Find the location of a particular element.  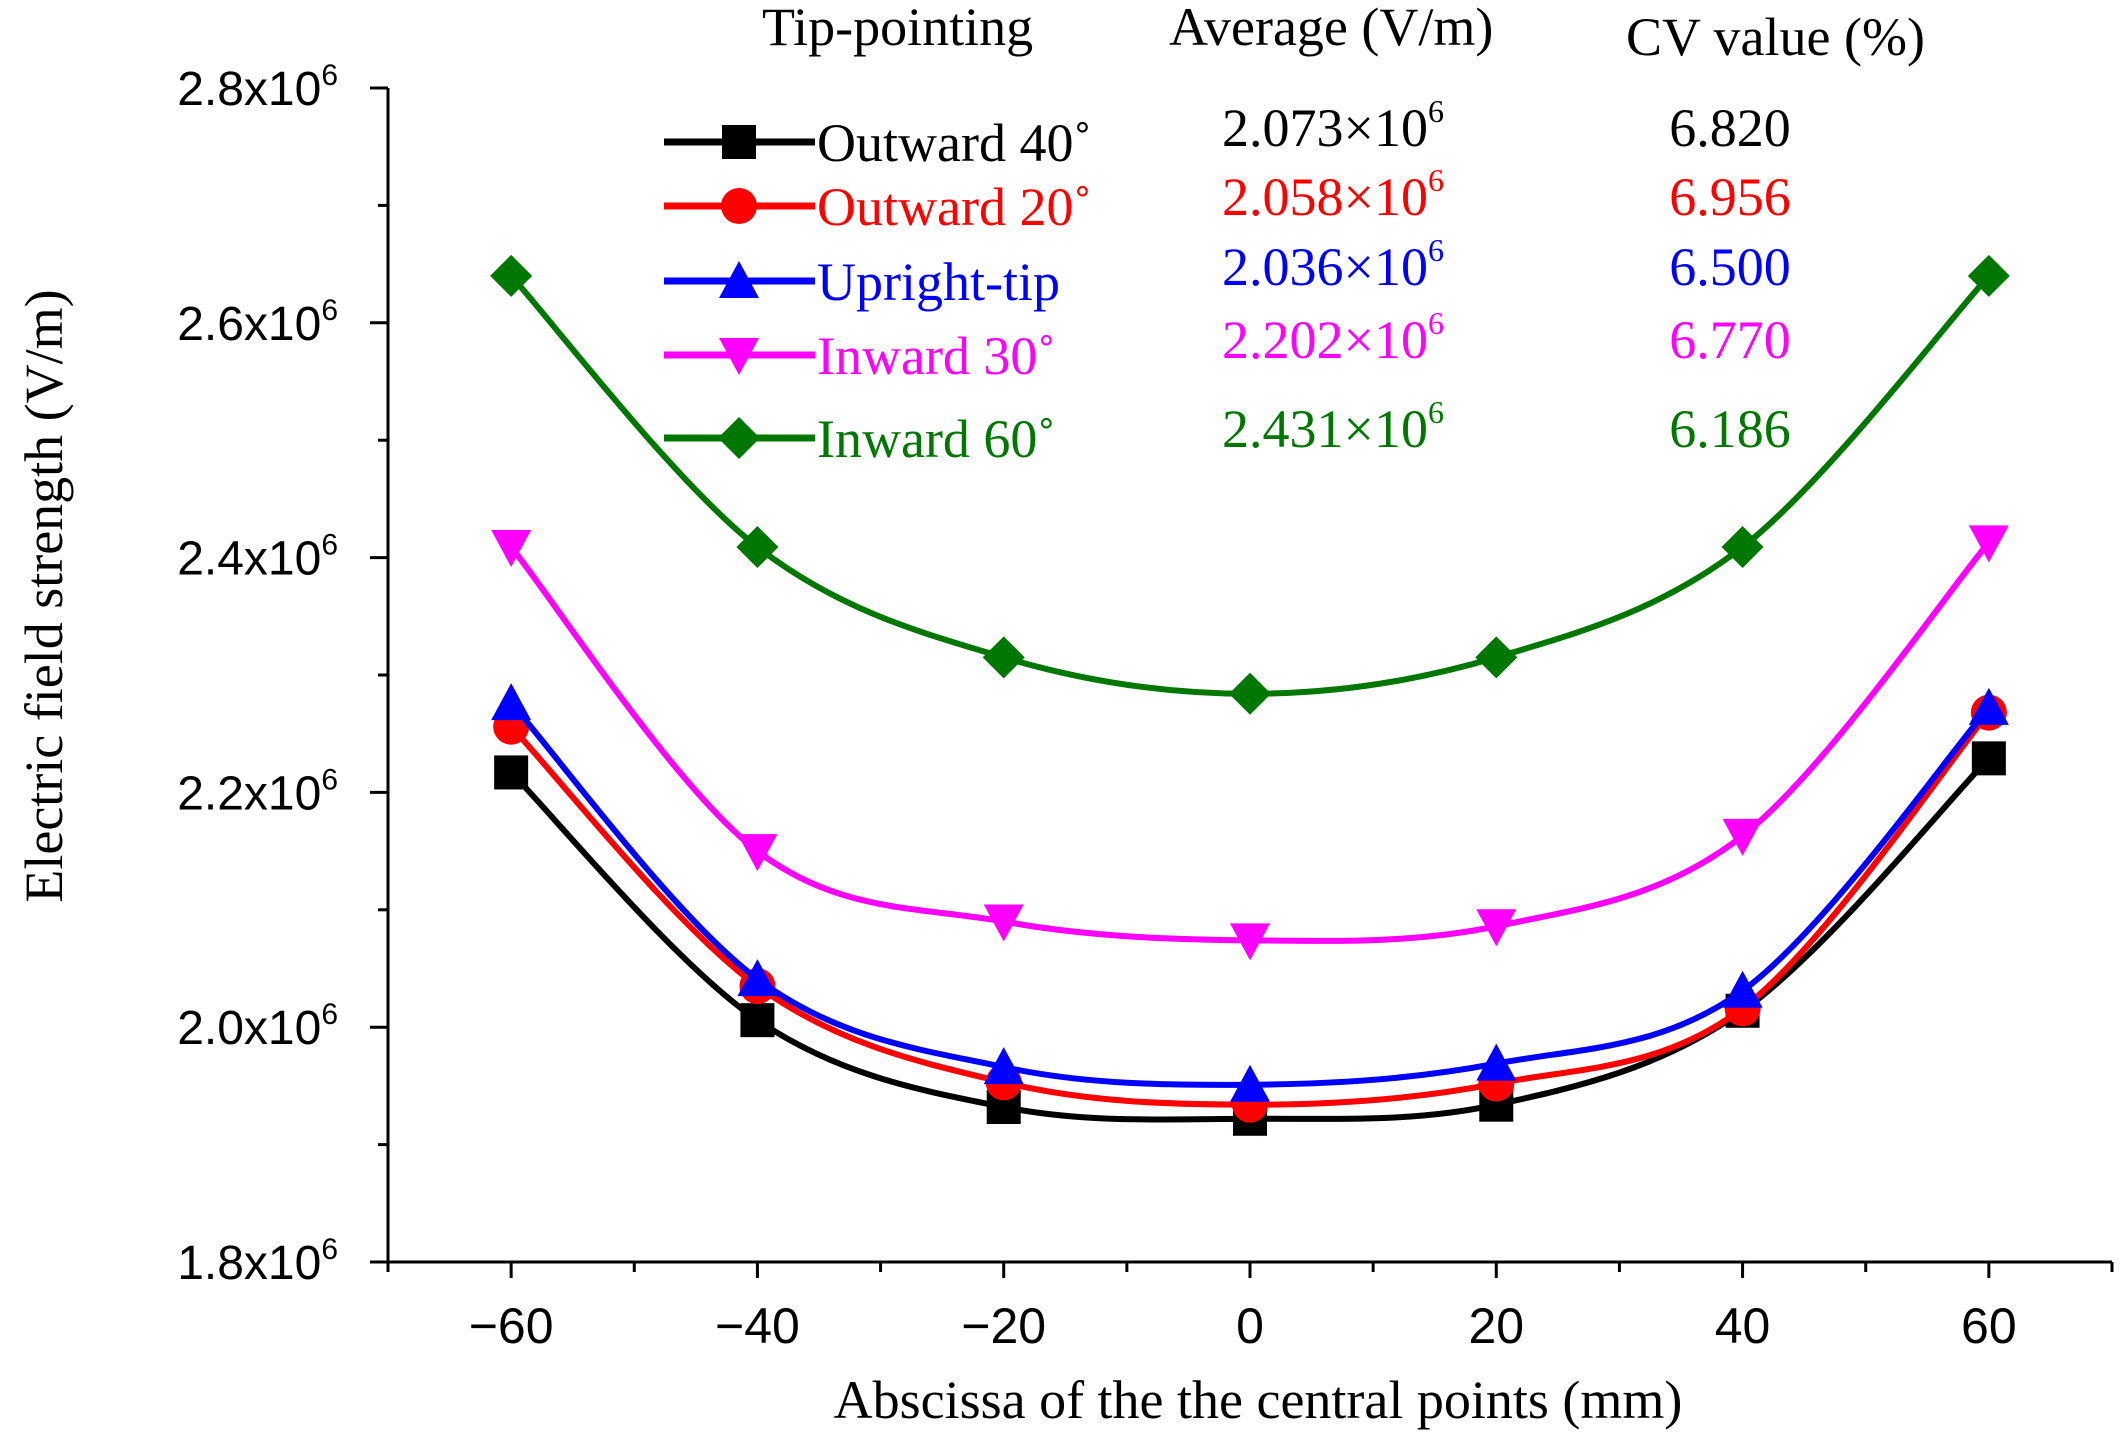

legend-label: Inward 30˚ is located at coordinates (936, 356).